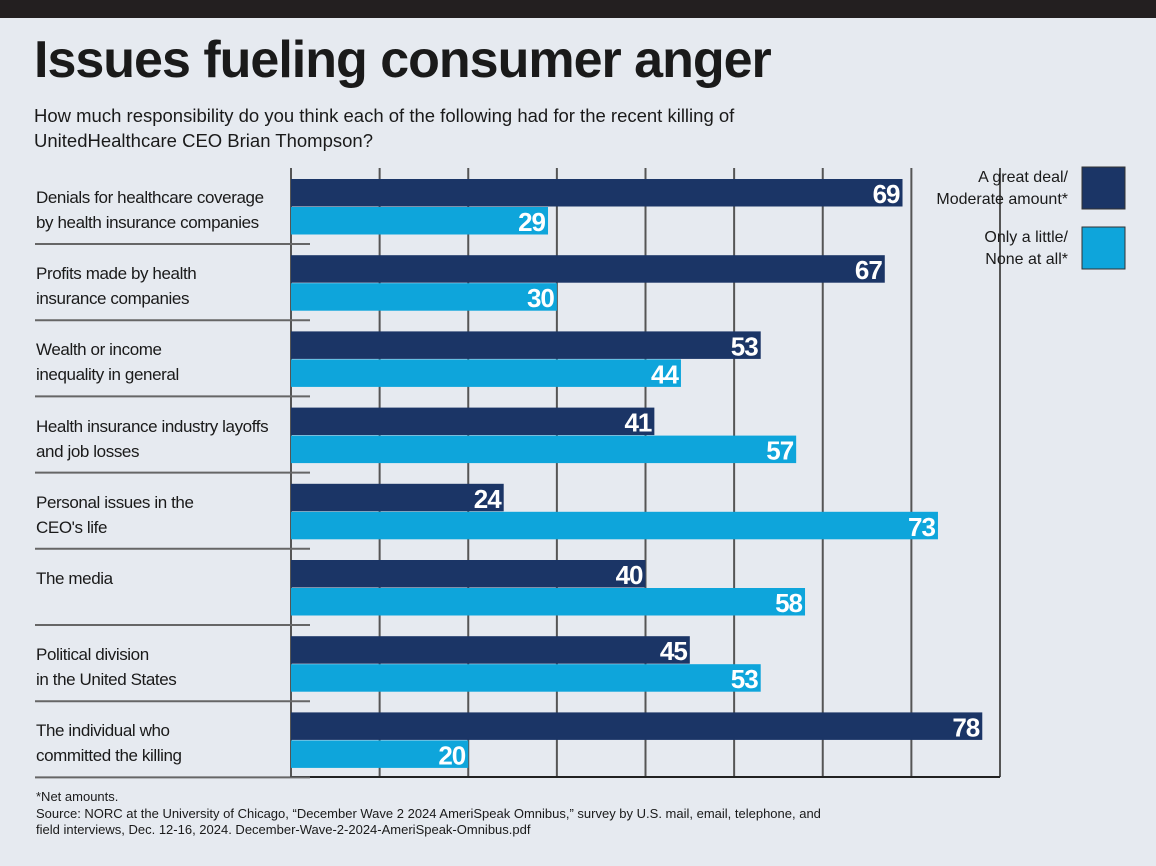 The height and width of the screenshot is (866, 1156). Describe the element at coordinates (637, 423) in the screenshot. I see `value-label: 41` at that location.